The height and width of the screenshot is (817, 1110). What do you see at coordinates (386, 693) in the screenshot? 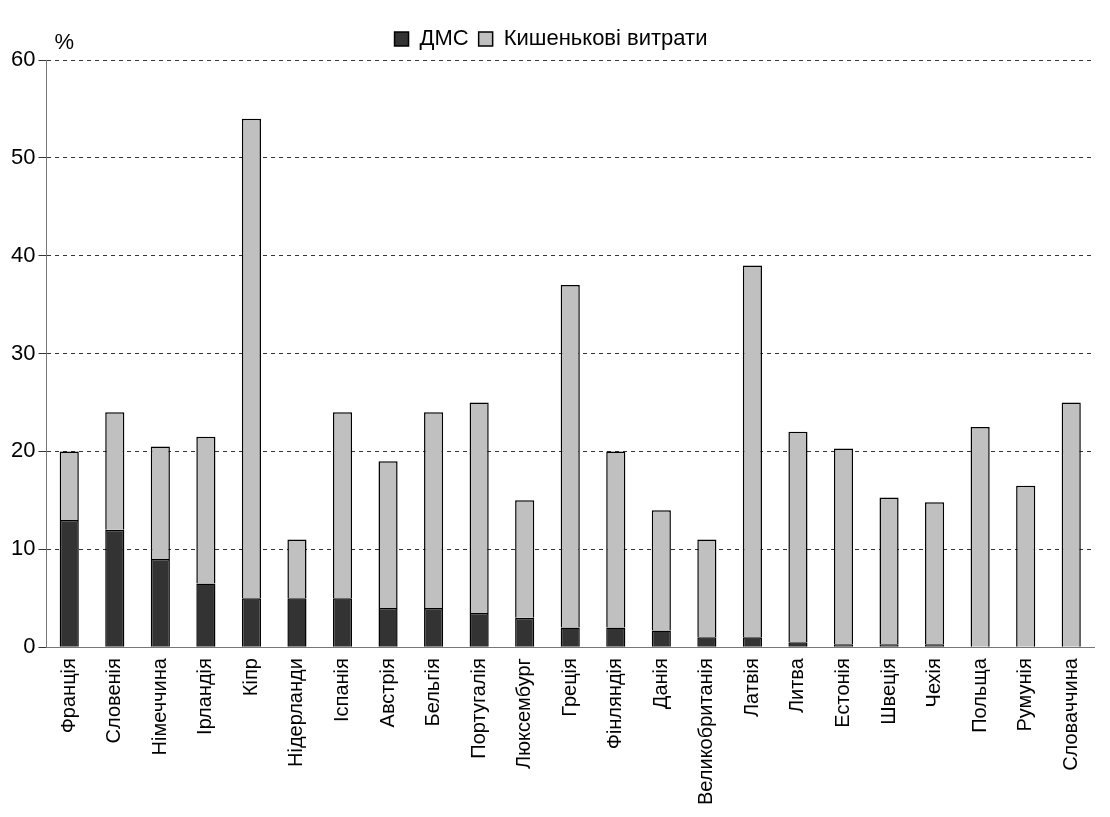
I see `x-tick-label: Австрія` at bounding box center [386, 693].